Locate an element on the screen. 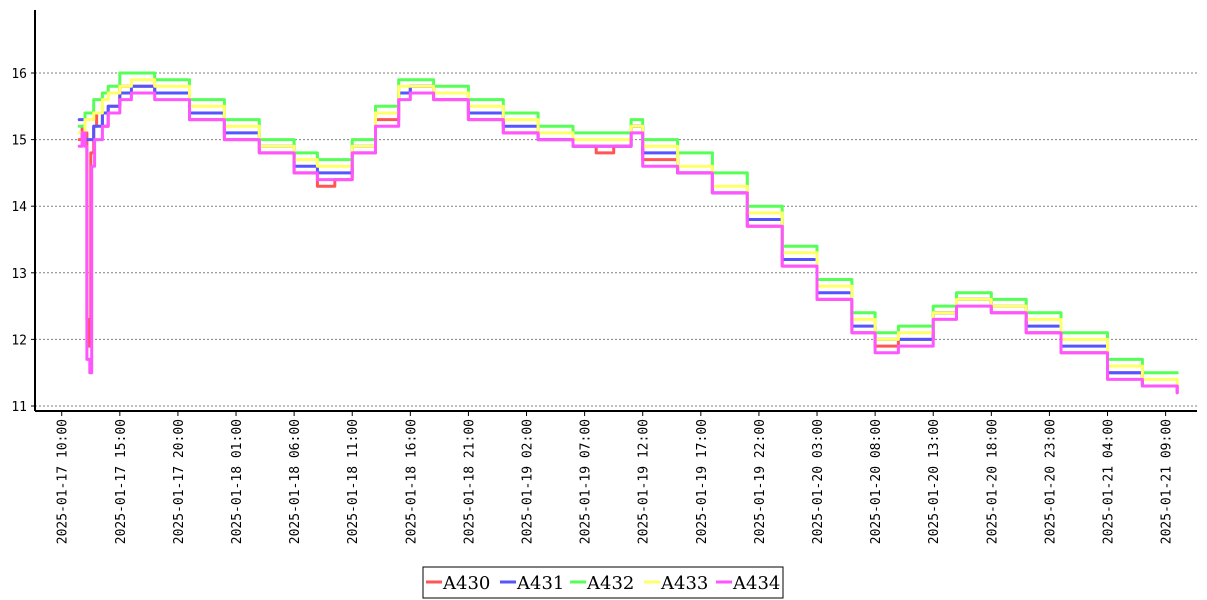 This screenshot has width=1207, height=600. y-tick-label: 13 is located at coordinates (19, 274).